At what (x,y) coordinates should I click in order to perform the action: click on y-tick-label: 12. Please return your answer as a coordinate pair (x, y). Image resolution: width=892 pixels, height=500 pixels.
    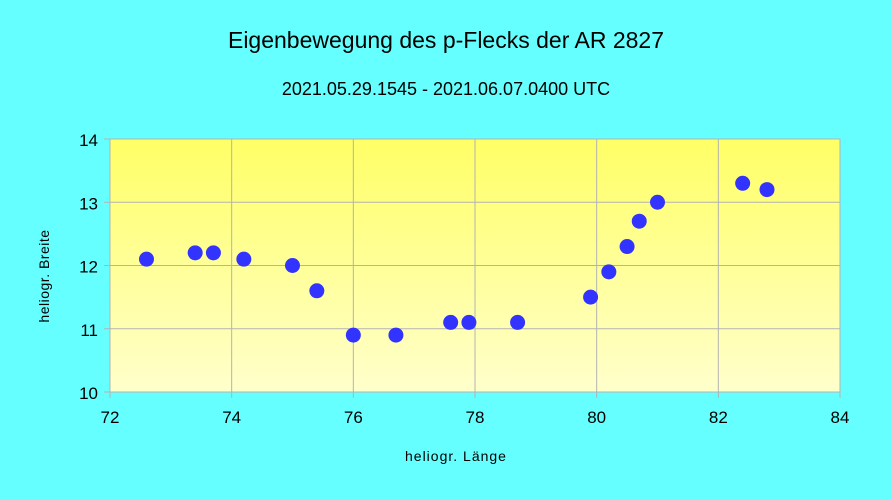
    Looking at the image, I should click on (88, 267).